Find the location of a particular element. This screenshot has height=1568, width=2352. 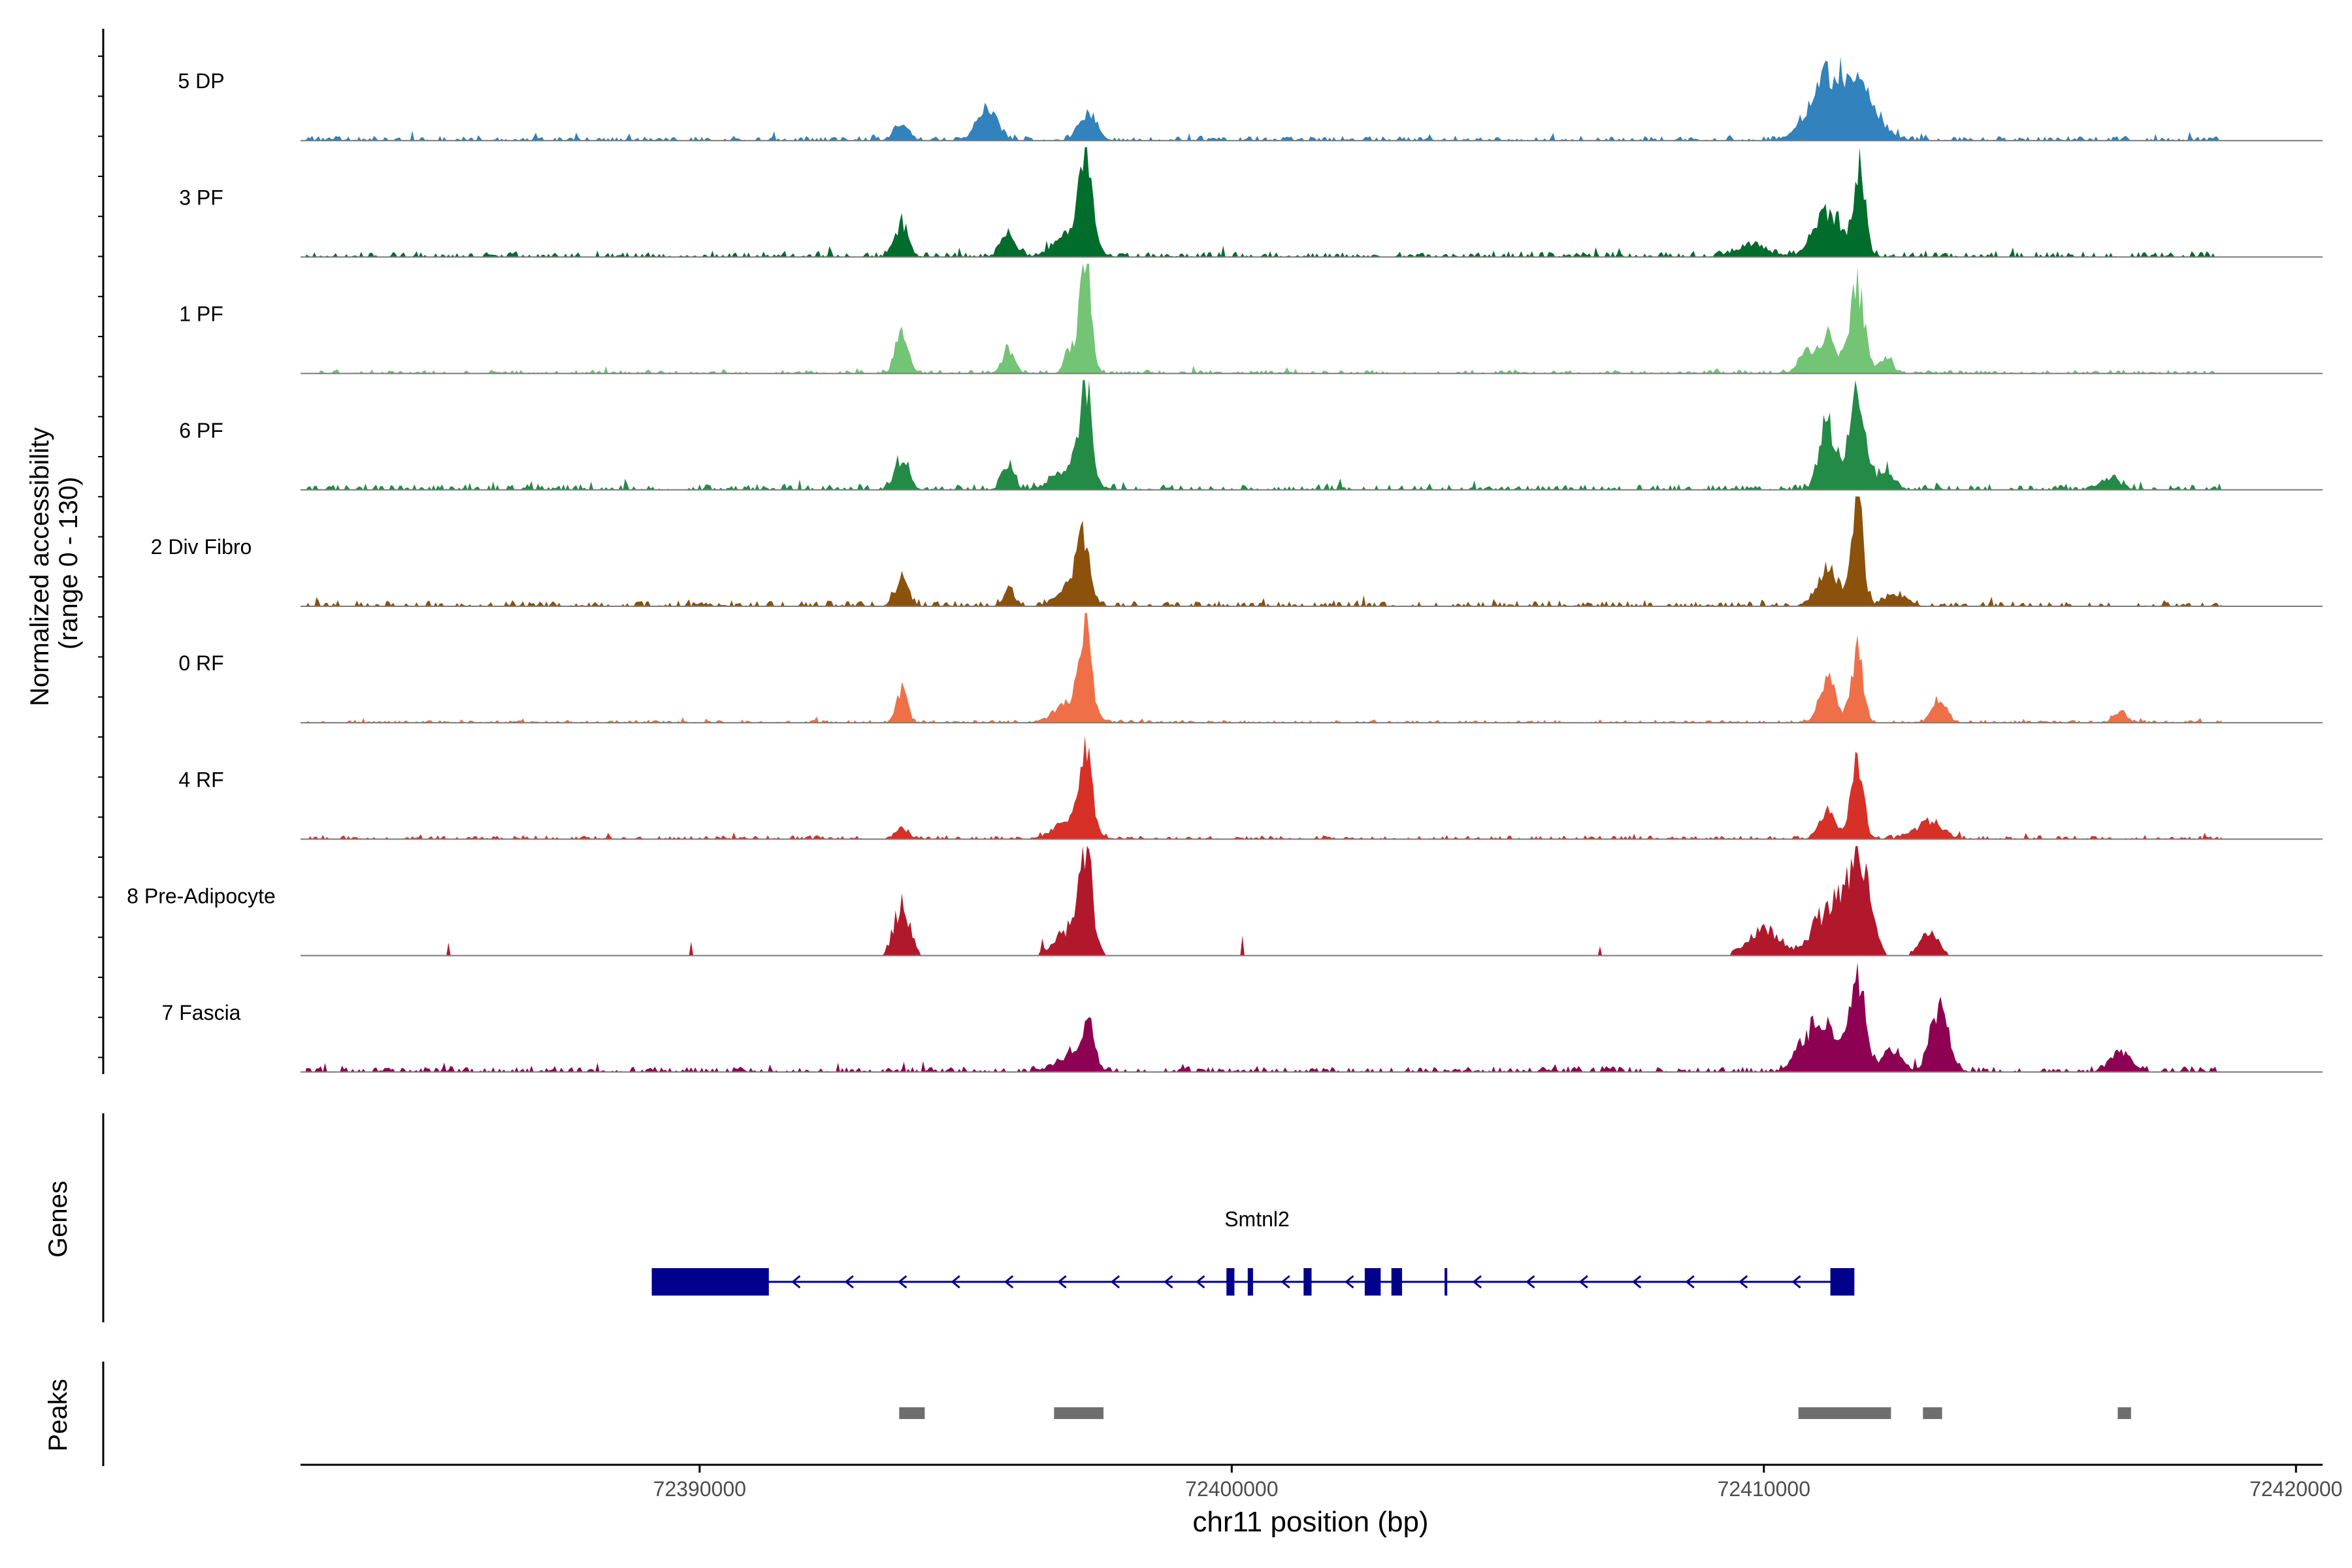

x-tick-label: 72390000 is located at coordinates (699, 1489).